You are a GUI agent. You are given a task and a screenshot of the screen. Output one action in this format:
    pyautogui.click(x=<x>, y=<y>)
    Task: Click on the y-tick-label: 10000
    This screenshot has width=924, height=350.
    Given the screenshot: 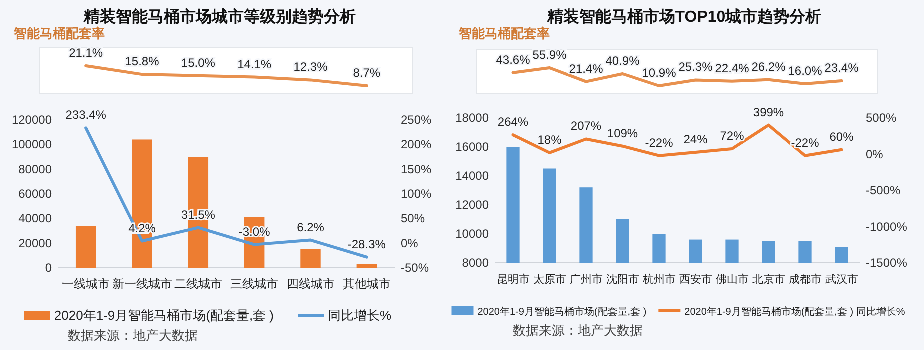 What is the action you would take?
    pyautogui.click(x=473, y=234)
    